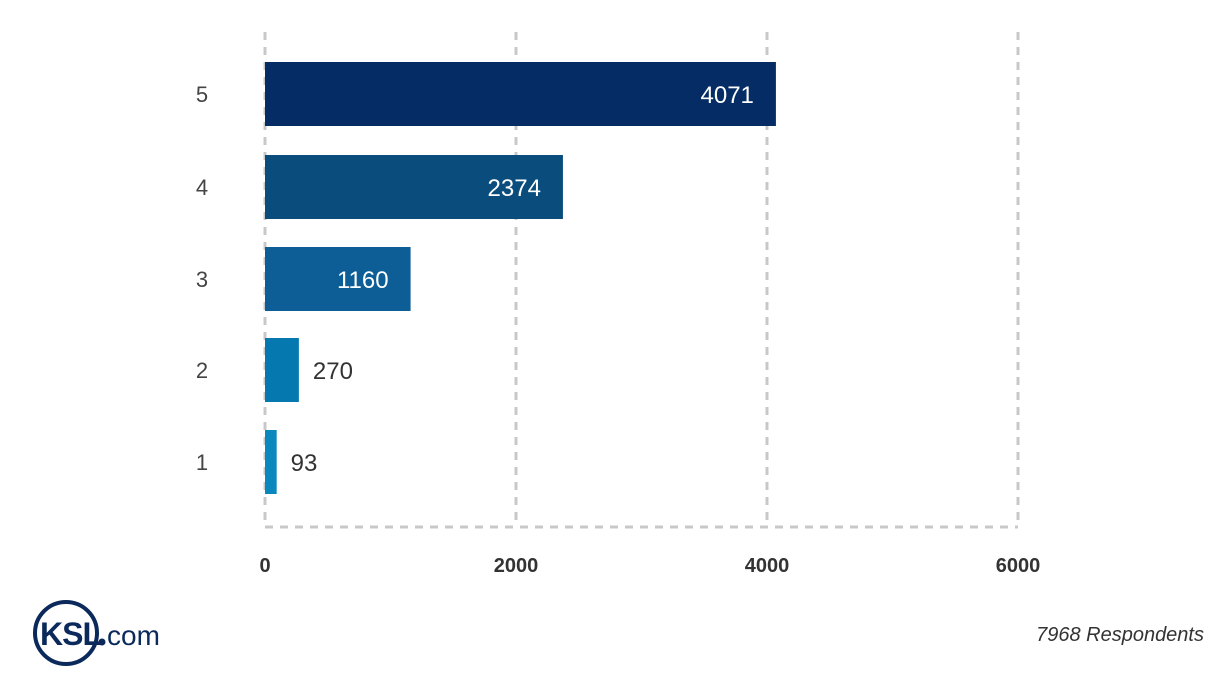 The image size is (1228, 693). Describe the element at coordinates (514, 188) in the screenshot. I see `data-label: 2374` at that location.